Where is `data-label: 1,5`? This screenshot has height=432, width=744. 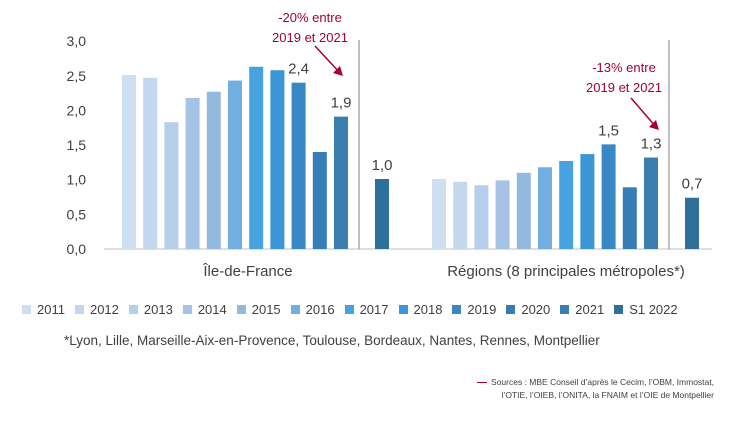
data-label: 1,5 is located at coordinates (608, 130).